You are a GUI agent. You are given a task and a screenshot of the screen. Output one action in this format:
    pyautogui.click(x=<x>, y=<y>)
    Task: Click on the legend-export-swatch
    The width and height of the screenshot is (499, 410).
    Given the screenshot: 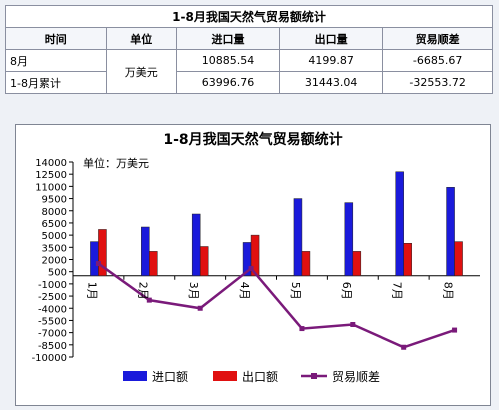 What is the action you would take?
    pyautogui.click(x=225, y=376)
    